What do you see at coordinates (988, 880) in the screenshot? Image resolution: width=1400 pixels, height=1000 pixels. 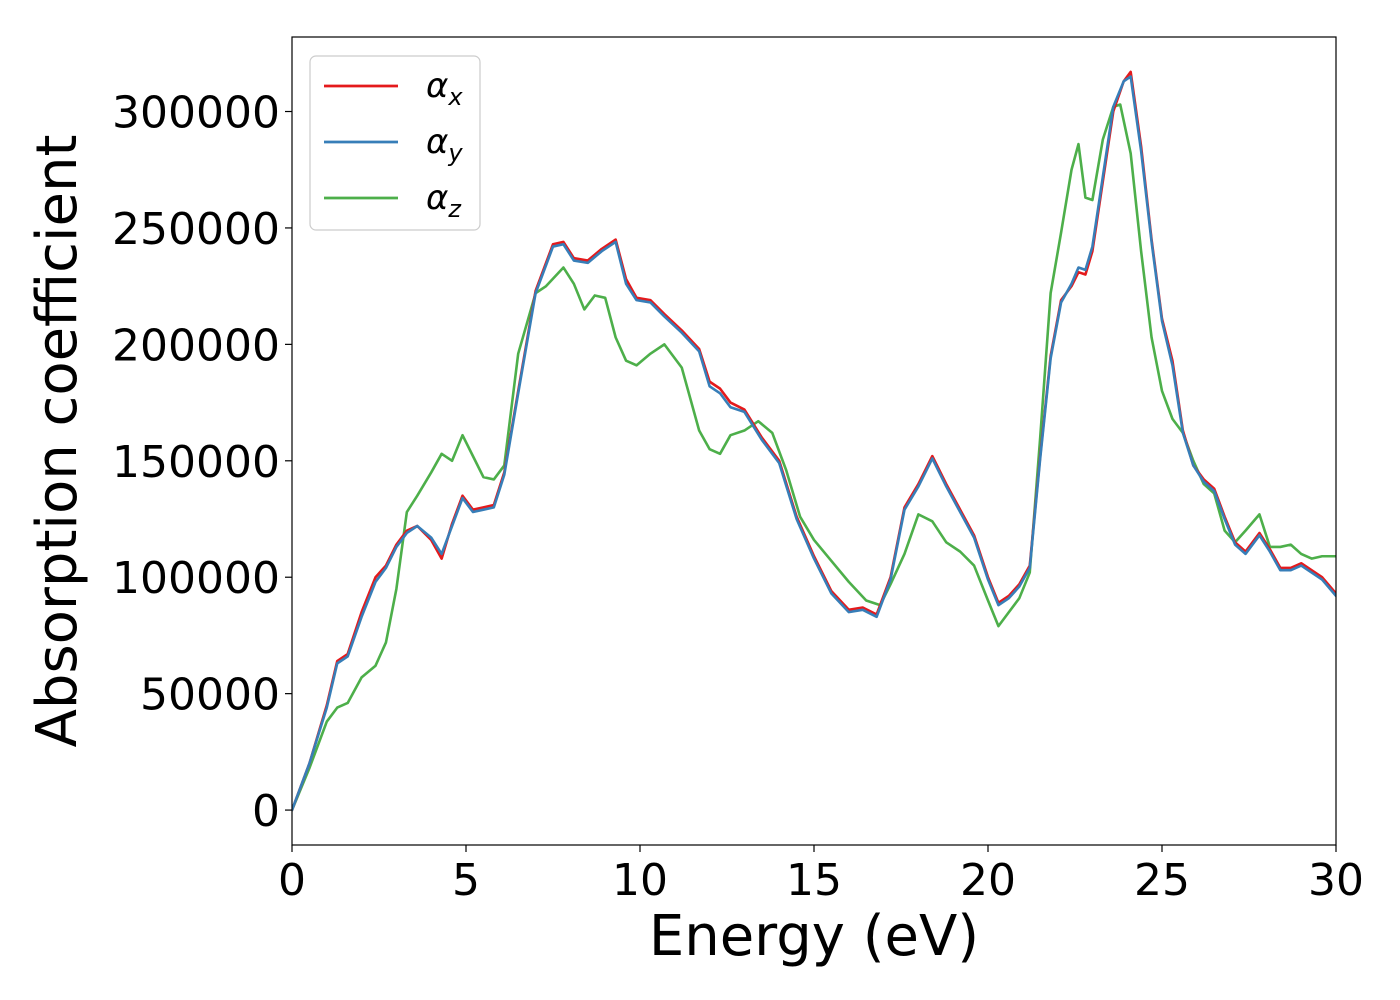 I see `x-tick-label: 20` at bounding box center [988, 880].